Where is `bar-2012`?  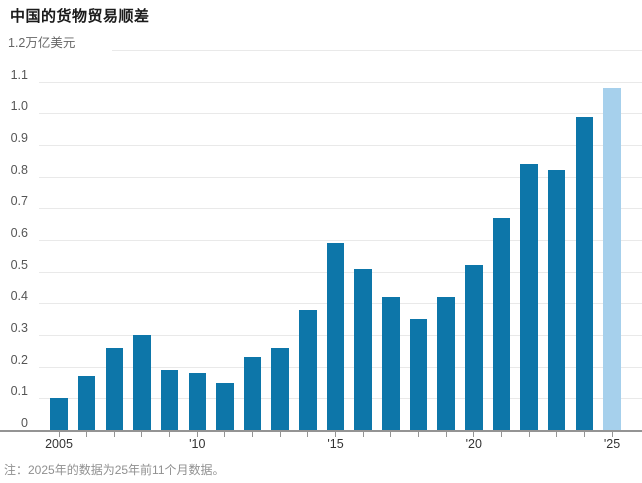
bar-2012 is located at coordinates (252, 393).